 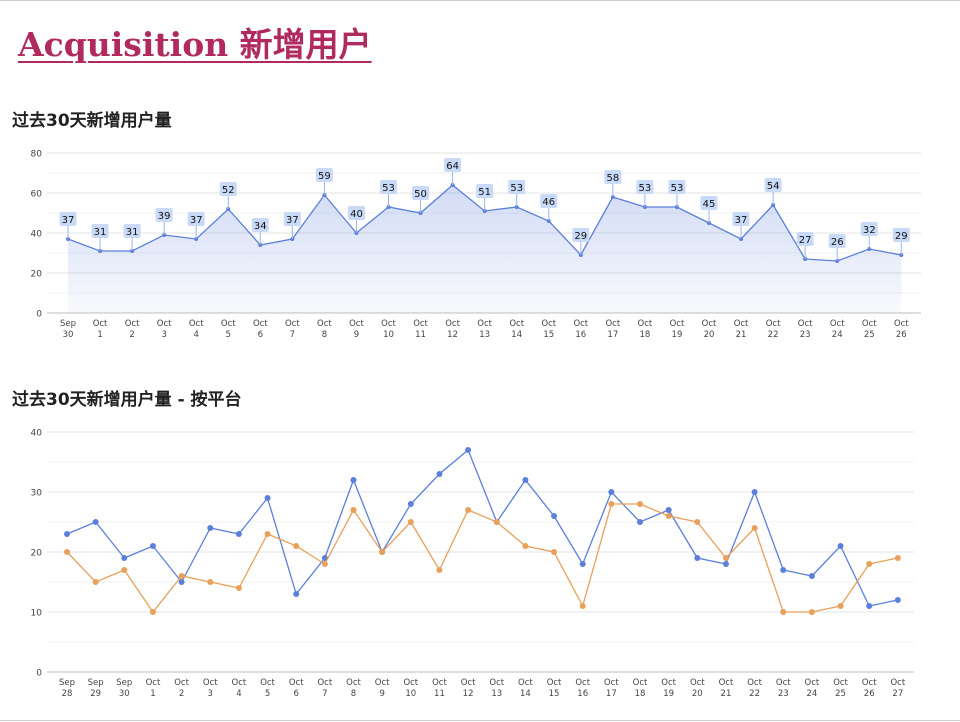 I want to click on x-tick-label-day: 4, so click(x=238, y=694).